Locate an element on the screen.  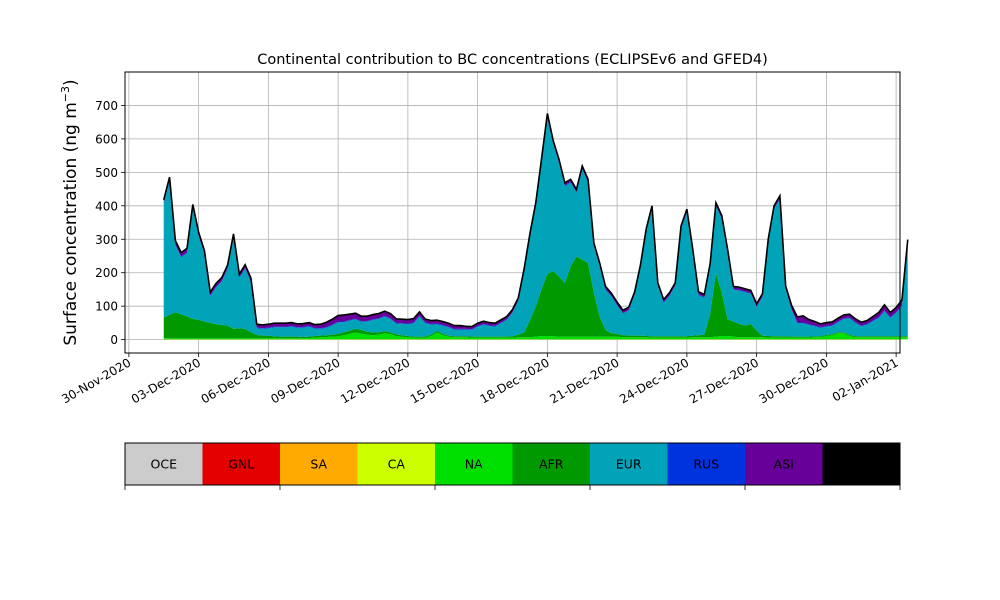
x-tick-label: 03-Dec-2020 is located at coordinates (166, 380).